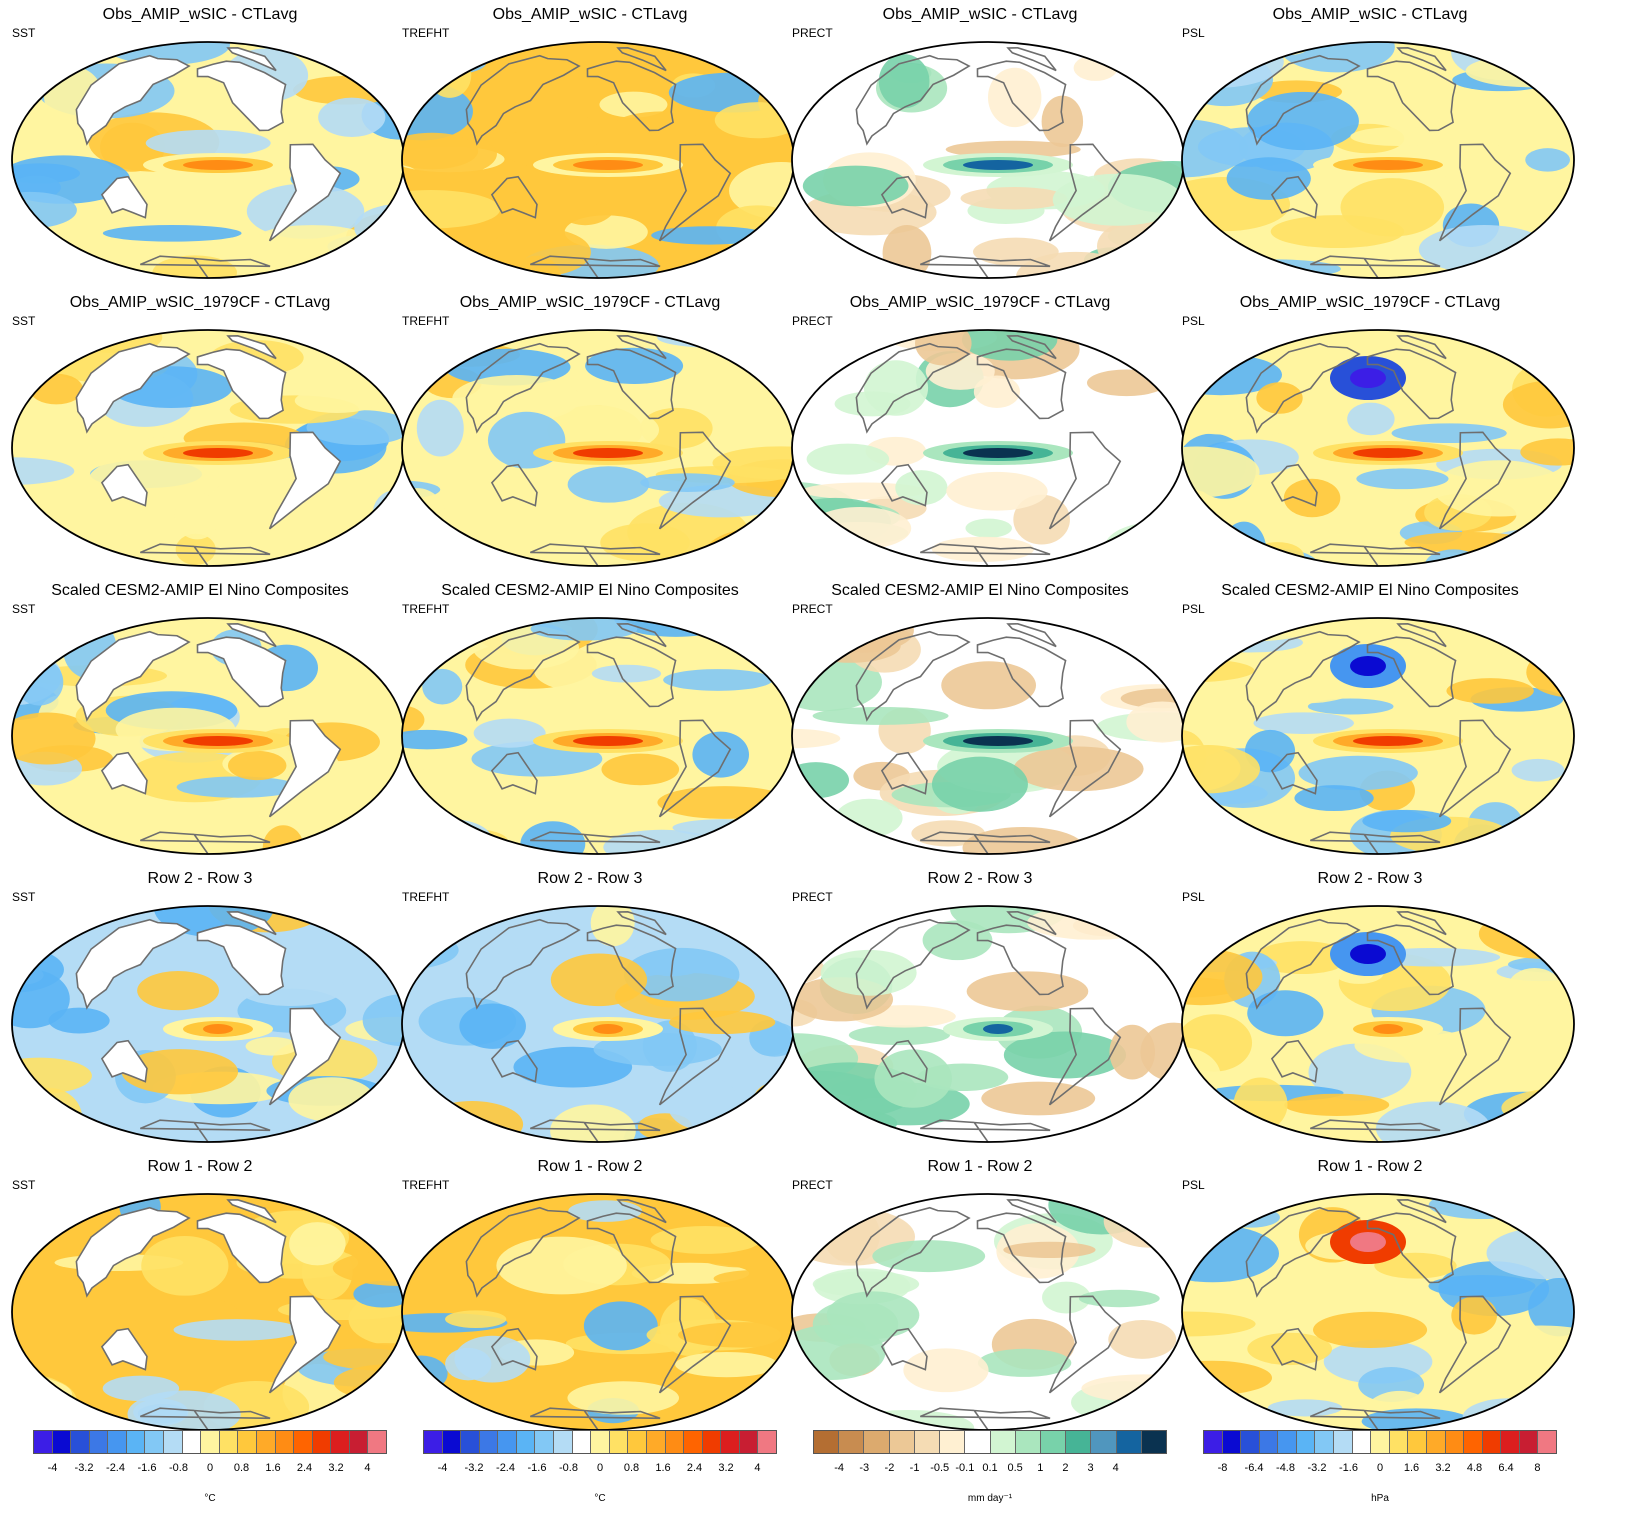 The width and height of the screenshot is (1634, 1515). Describe the element at coordinates (631, 1468) in the screenshot. I see `colorbar-tick-label: 0.8` at that location.